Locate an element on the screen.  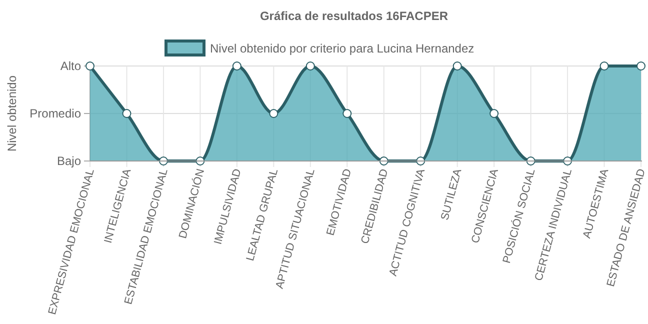
chart-title: Gráfica de resultados 16FACPER is located at coordinates (354, 16).